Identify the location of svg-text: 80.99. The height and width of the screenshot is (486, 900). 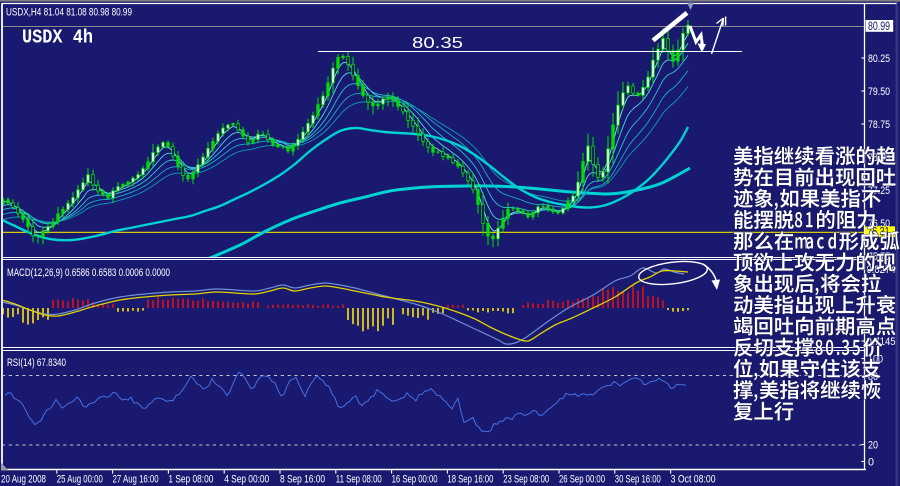
(879, 27).